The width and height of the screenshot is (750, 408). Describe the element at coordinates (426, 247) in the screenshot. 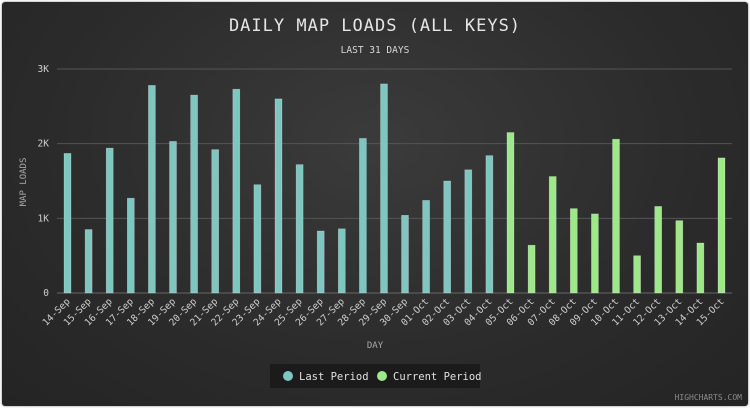

I see `bar-last-period-01-Oct` at that location.